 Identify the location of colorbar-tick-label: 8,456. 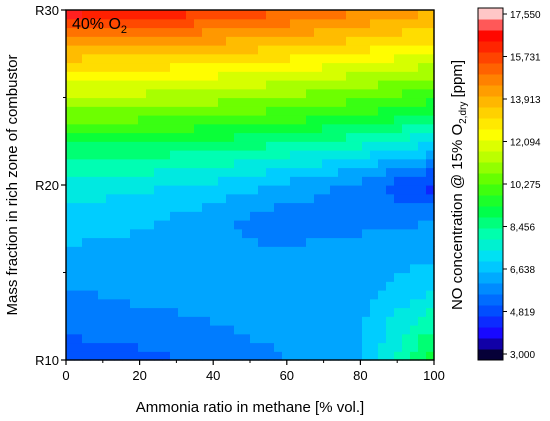
(522, 228).